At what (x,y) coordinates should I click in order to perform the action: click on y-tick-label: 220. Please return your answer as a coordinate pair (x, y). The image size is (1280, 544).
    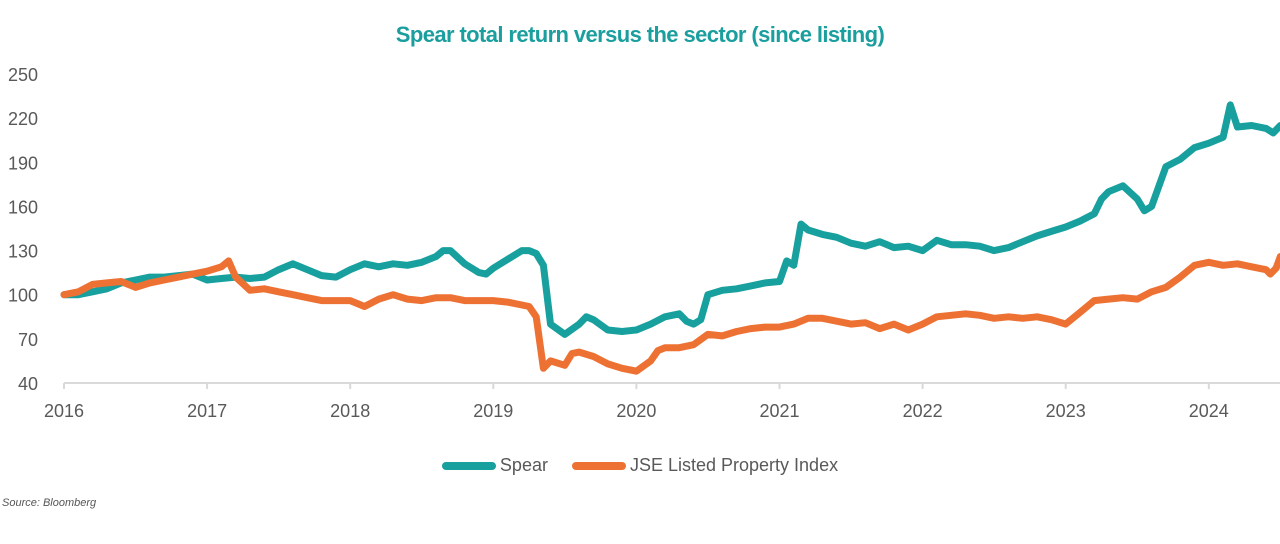
    Looking at the image, I should click on (23, 119).